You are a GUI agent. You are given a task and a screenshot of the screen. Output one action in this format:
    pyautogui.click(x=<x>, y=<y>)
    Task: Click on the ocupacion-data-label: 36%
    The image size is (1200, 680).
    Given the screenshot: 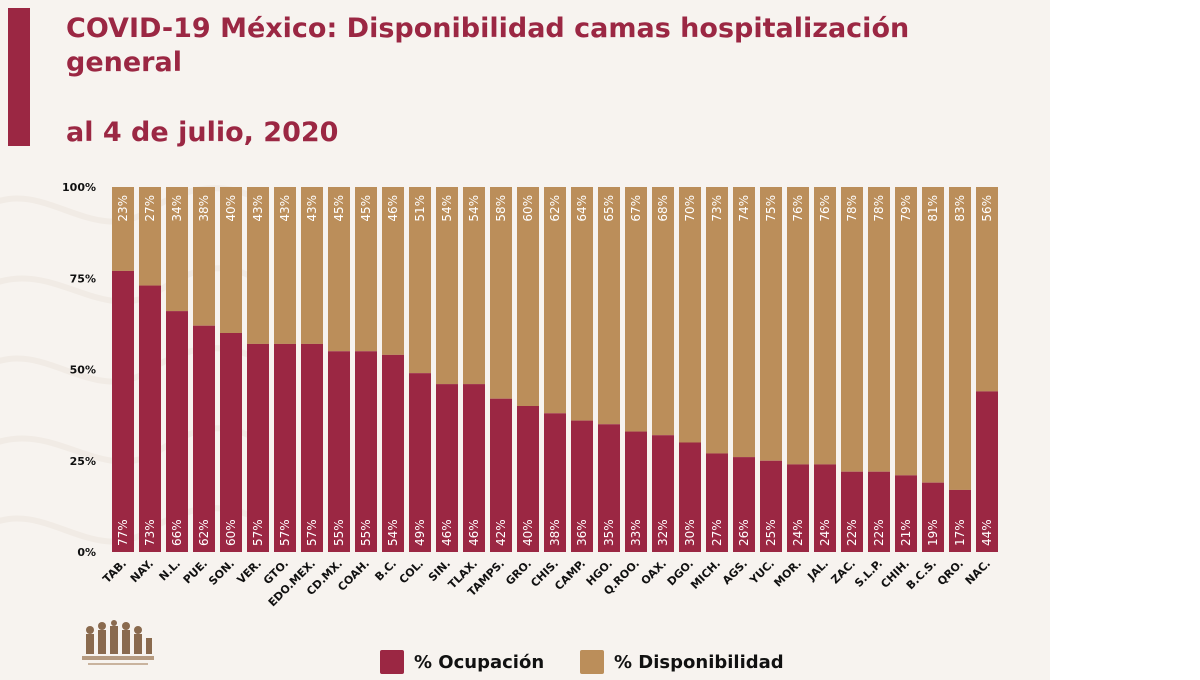 What is the action you would take?
    pyautogui.click(x=582, y=532)
    